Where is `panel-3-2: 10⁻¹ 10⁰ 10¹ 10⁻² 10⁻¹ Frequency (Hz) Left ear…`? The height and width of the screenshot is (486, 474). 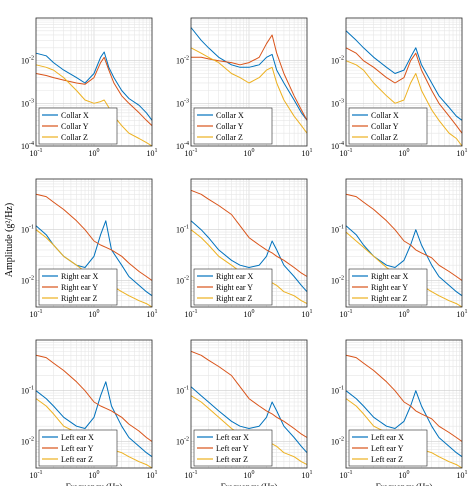
panel-3-2: 10⁻¹ 10⁰ 10¹ 10⁻² 10⁻¹ Frequency (Hz) Left ear… is located at coordinates (244, 412).